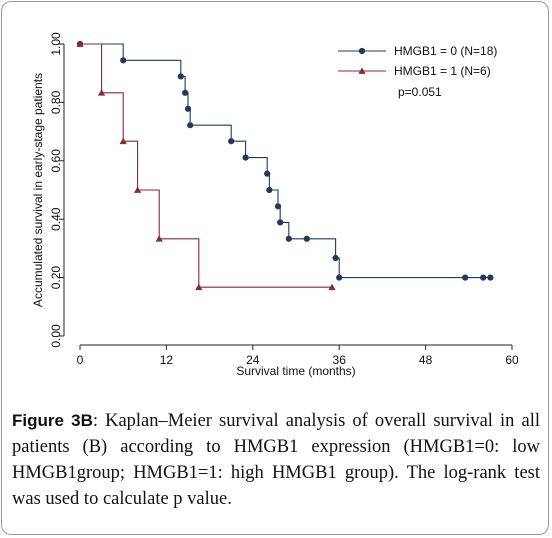  Describe the element at coordinates (52, 420) in the screenshot. I see `caption-label: Figure 3B` at that location.